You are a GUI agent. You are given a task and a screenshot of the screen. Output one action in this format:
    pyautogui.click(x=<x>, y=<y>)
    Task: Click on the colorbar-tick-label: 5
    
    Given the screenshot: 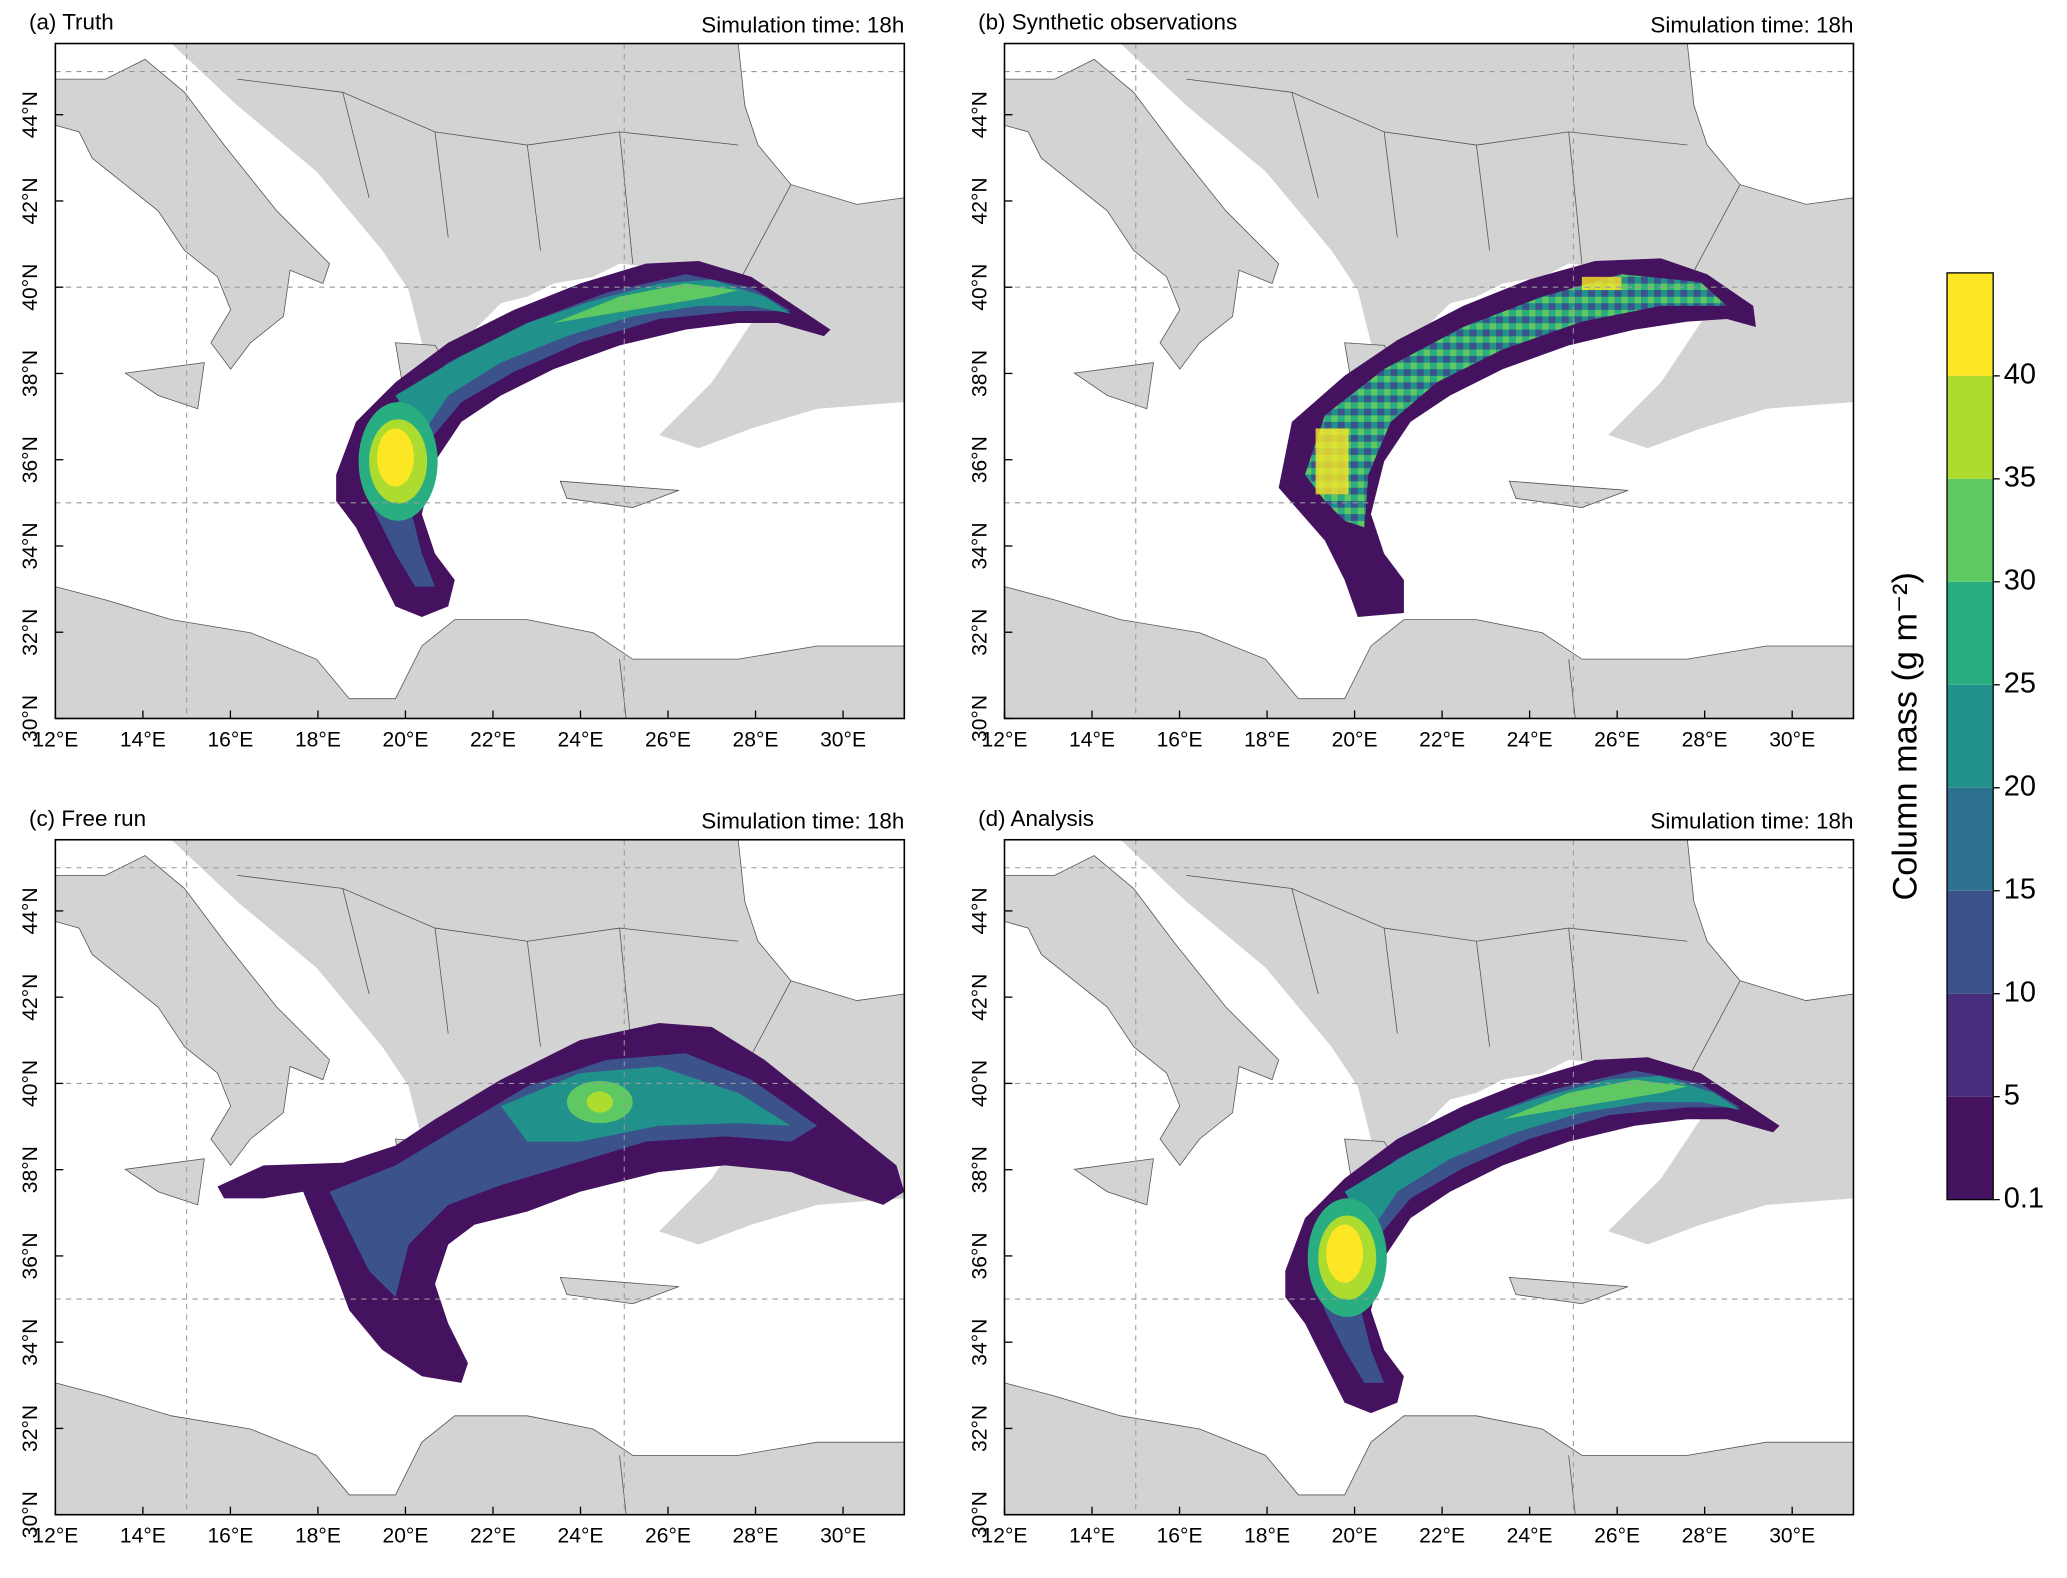 What is the action you would take?
    pyautogui.click(x=2012, y=1095)
    